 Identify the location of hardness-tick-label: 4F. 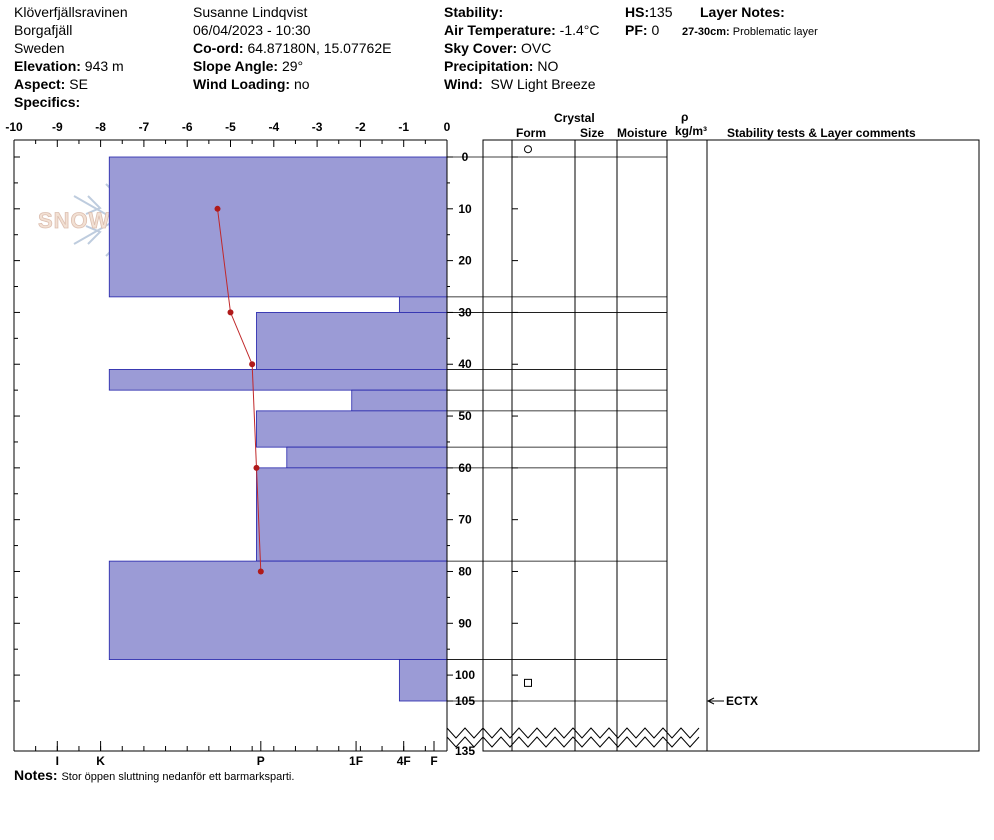
(404, 761).